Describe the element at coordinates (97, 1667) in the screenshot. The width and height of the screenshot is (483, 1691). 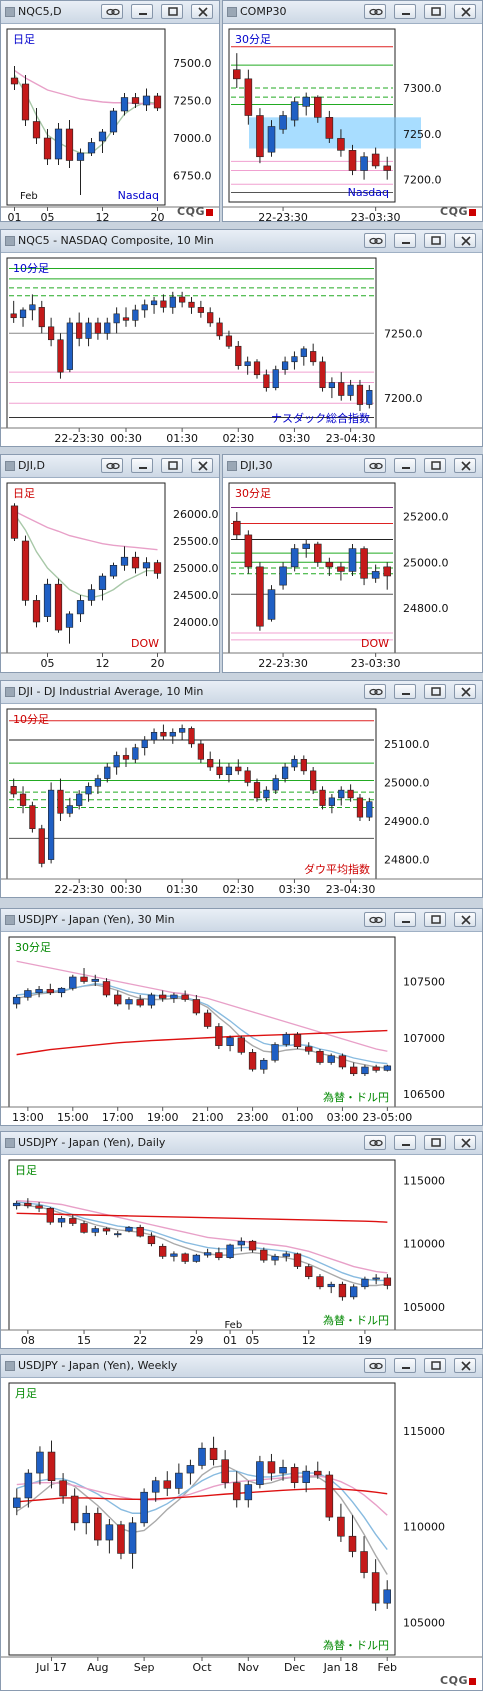
I see `x-tick-label: Aug` at that location.